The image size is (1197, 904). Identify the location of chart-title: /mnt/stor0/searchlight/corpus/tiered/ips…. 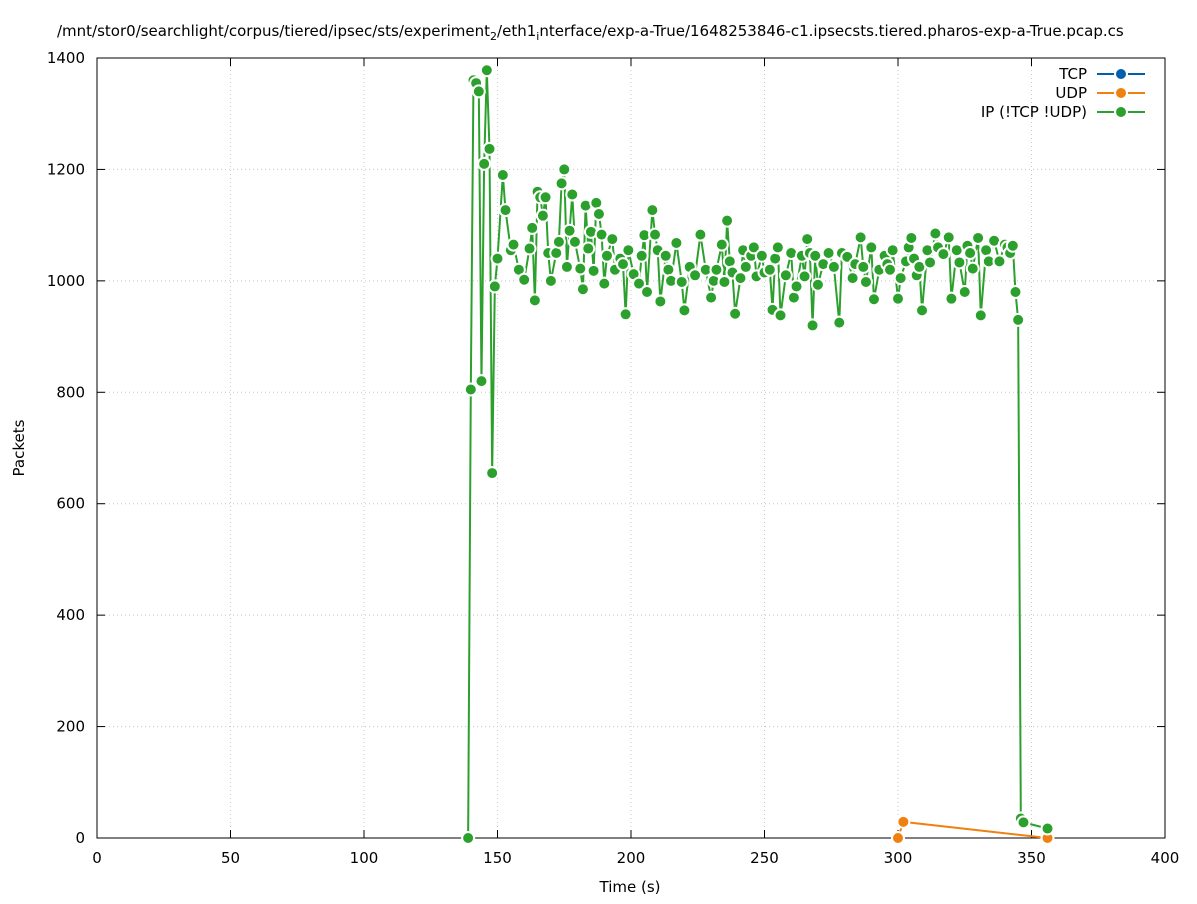
(590, 32).